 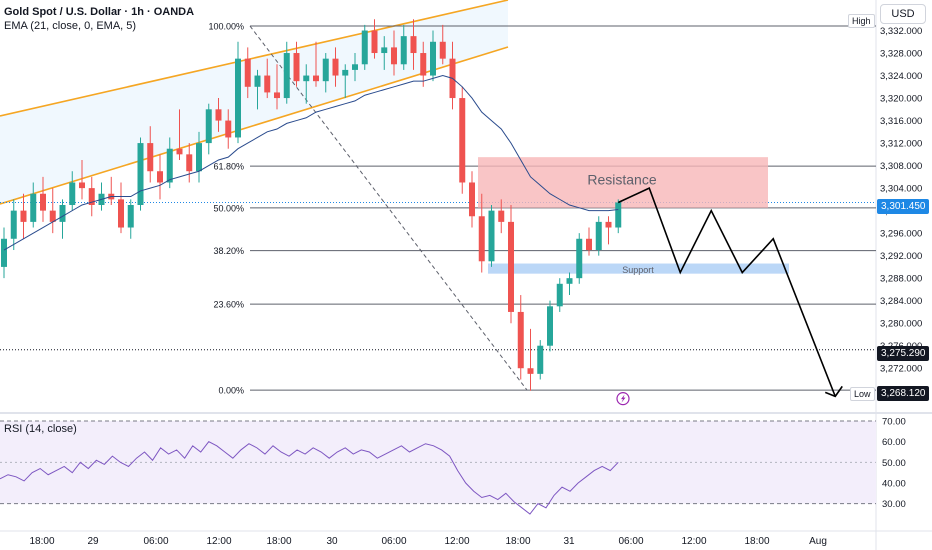 What do you see at coordinates (40, 429) in the screenshot?
I see `rsi-indicator-label: RSI (14, close)` at bounding box center [40, 429].